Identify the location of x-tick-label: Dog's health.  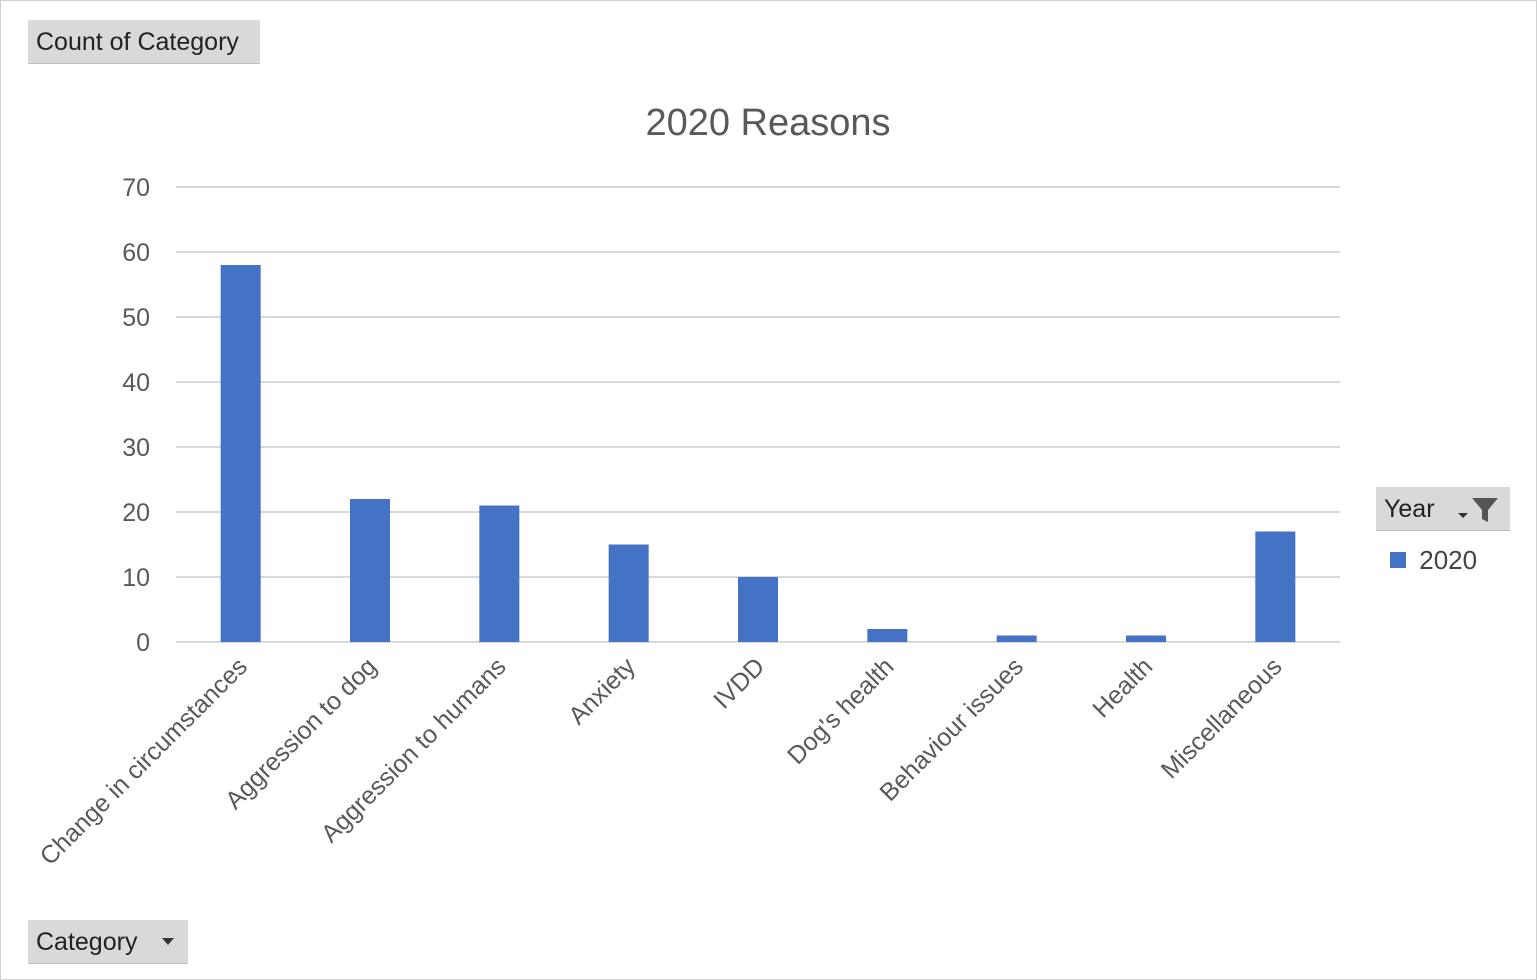
(841, 711).